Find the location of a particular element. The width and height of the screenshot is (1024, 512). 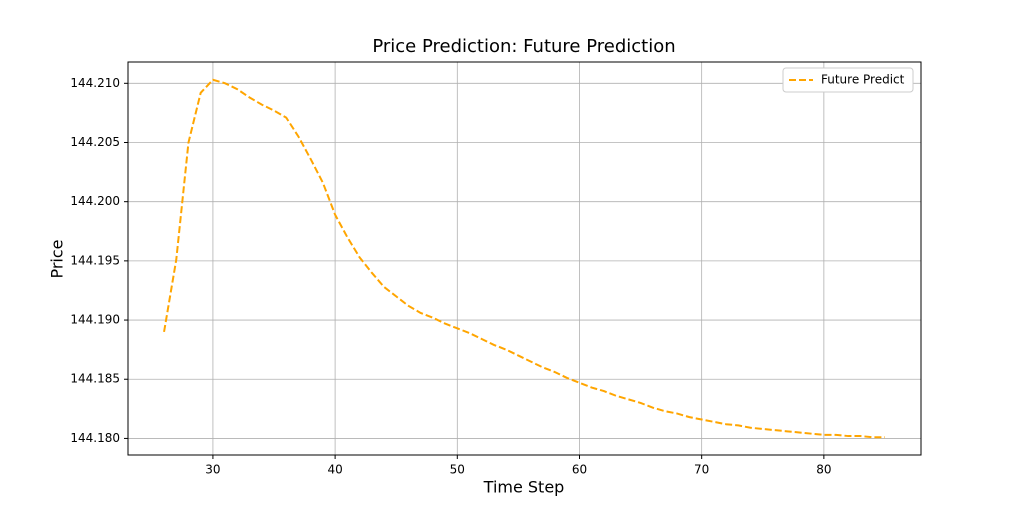

x-tick-label: 40 is located at coordinates (334, 470).